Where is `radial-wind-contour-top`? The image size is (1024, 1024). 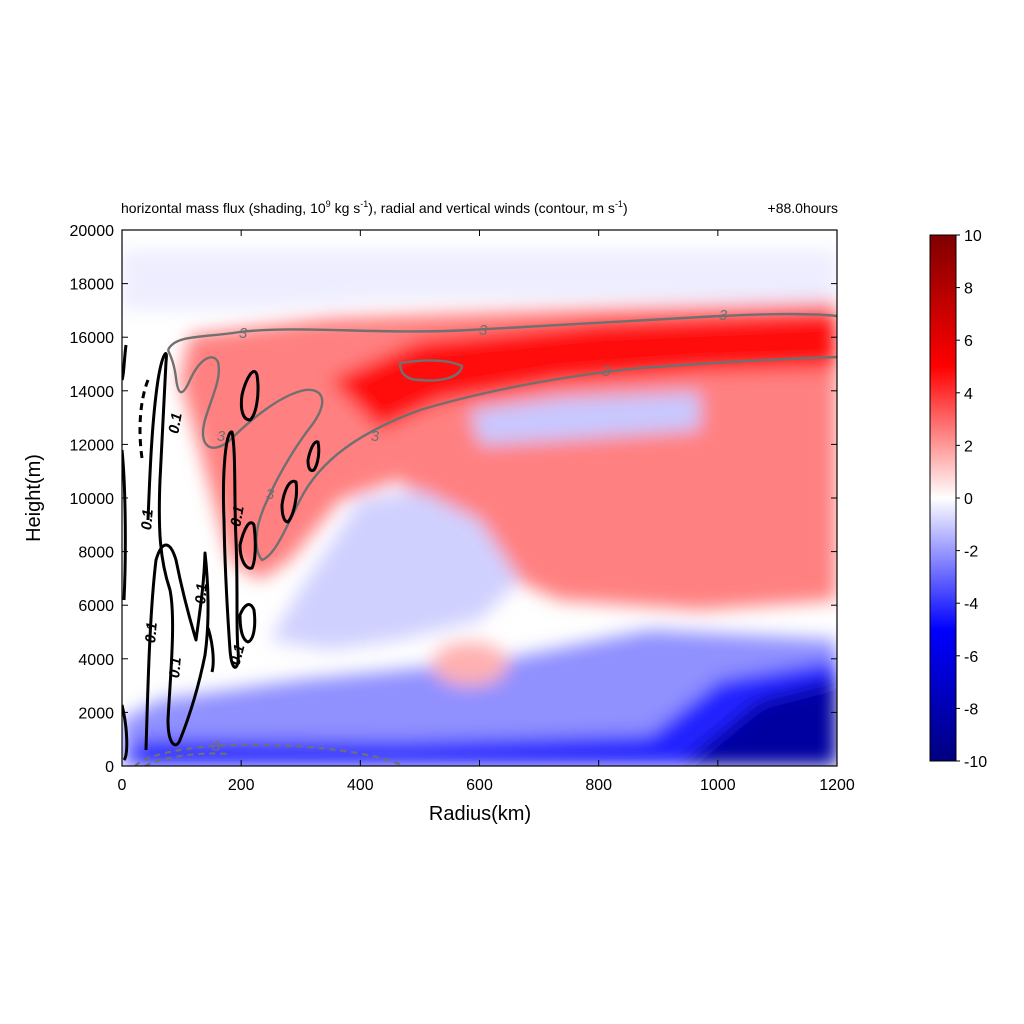 radial-wind-contour-top is located at coordinates (501, 331).